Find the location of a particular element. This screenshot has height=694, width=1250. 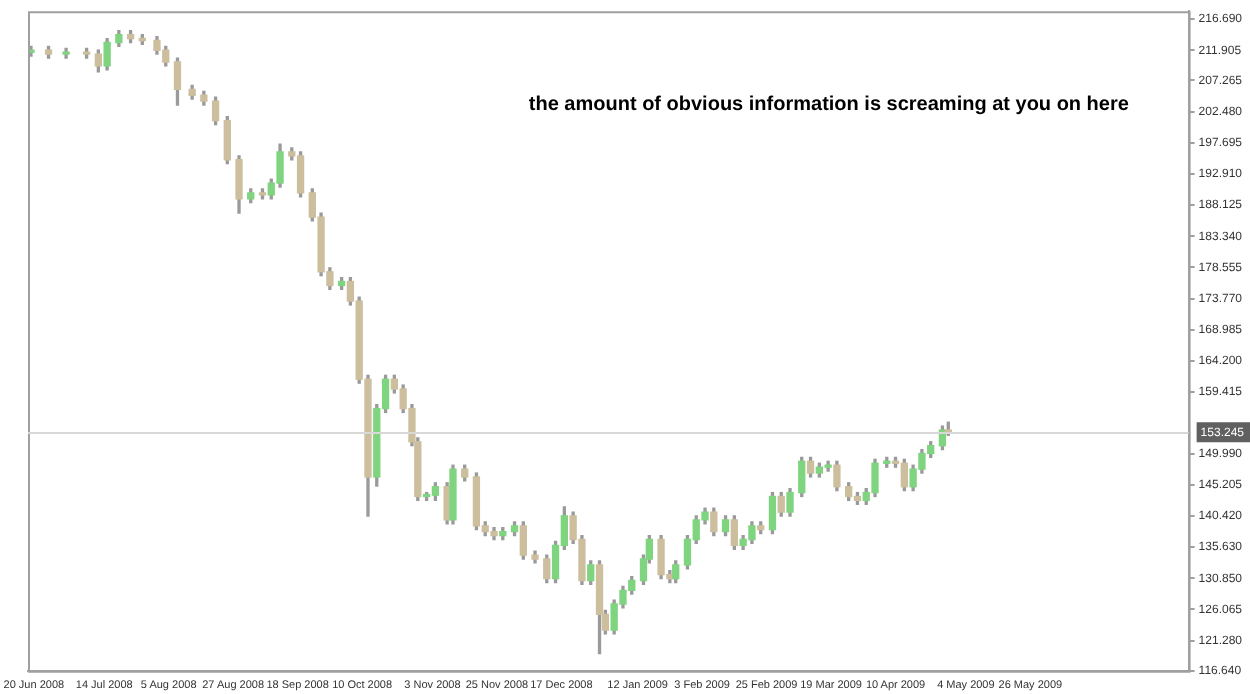

annotation: the amount of obvious information is screaming at you on here is located at coordinates (829, 104).